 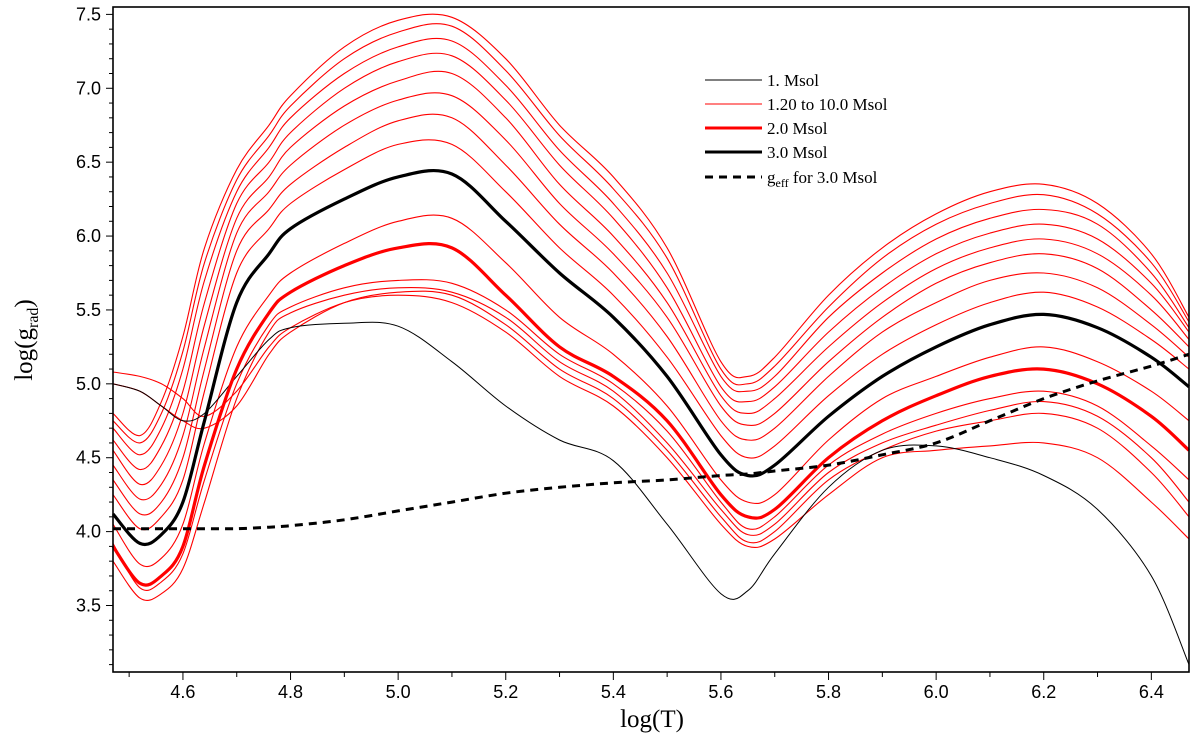 What do you see at coordinates (88, 532) in the screenshot?
I see `y-tick-label: 4.0` at bounding box center [88, 532].